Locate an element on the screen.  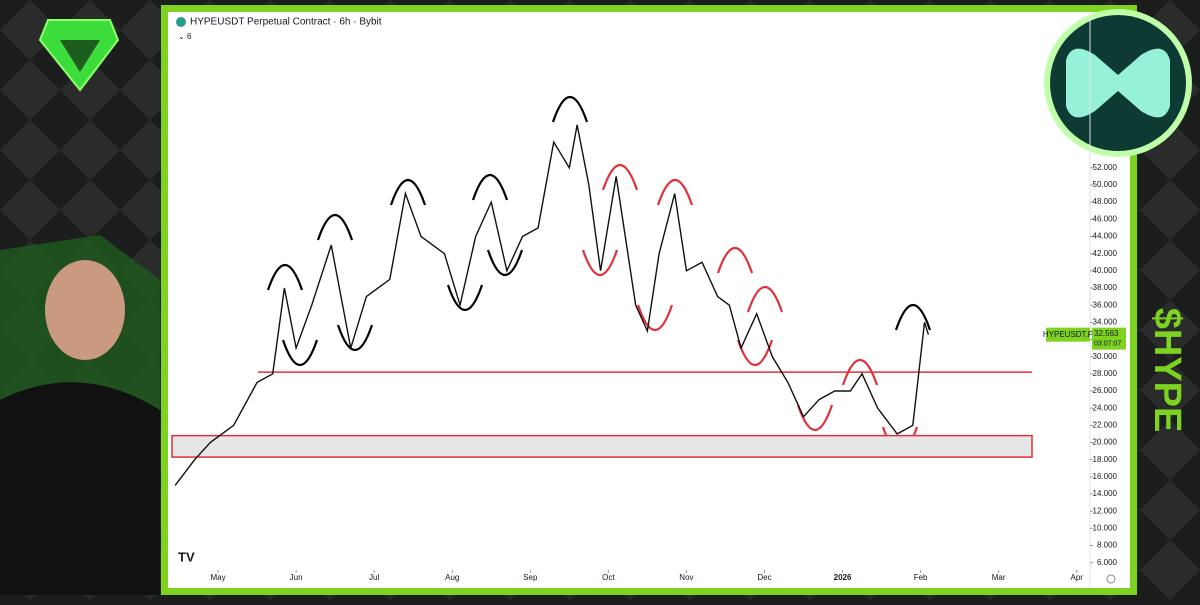
y-tick-label: 30.000 is located at coordinates (1105, 356).